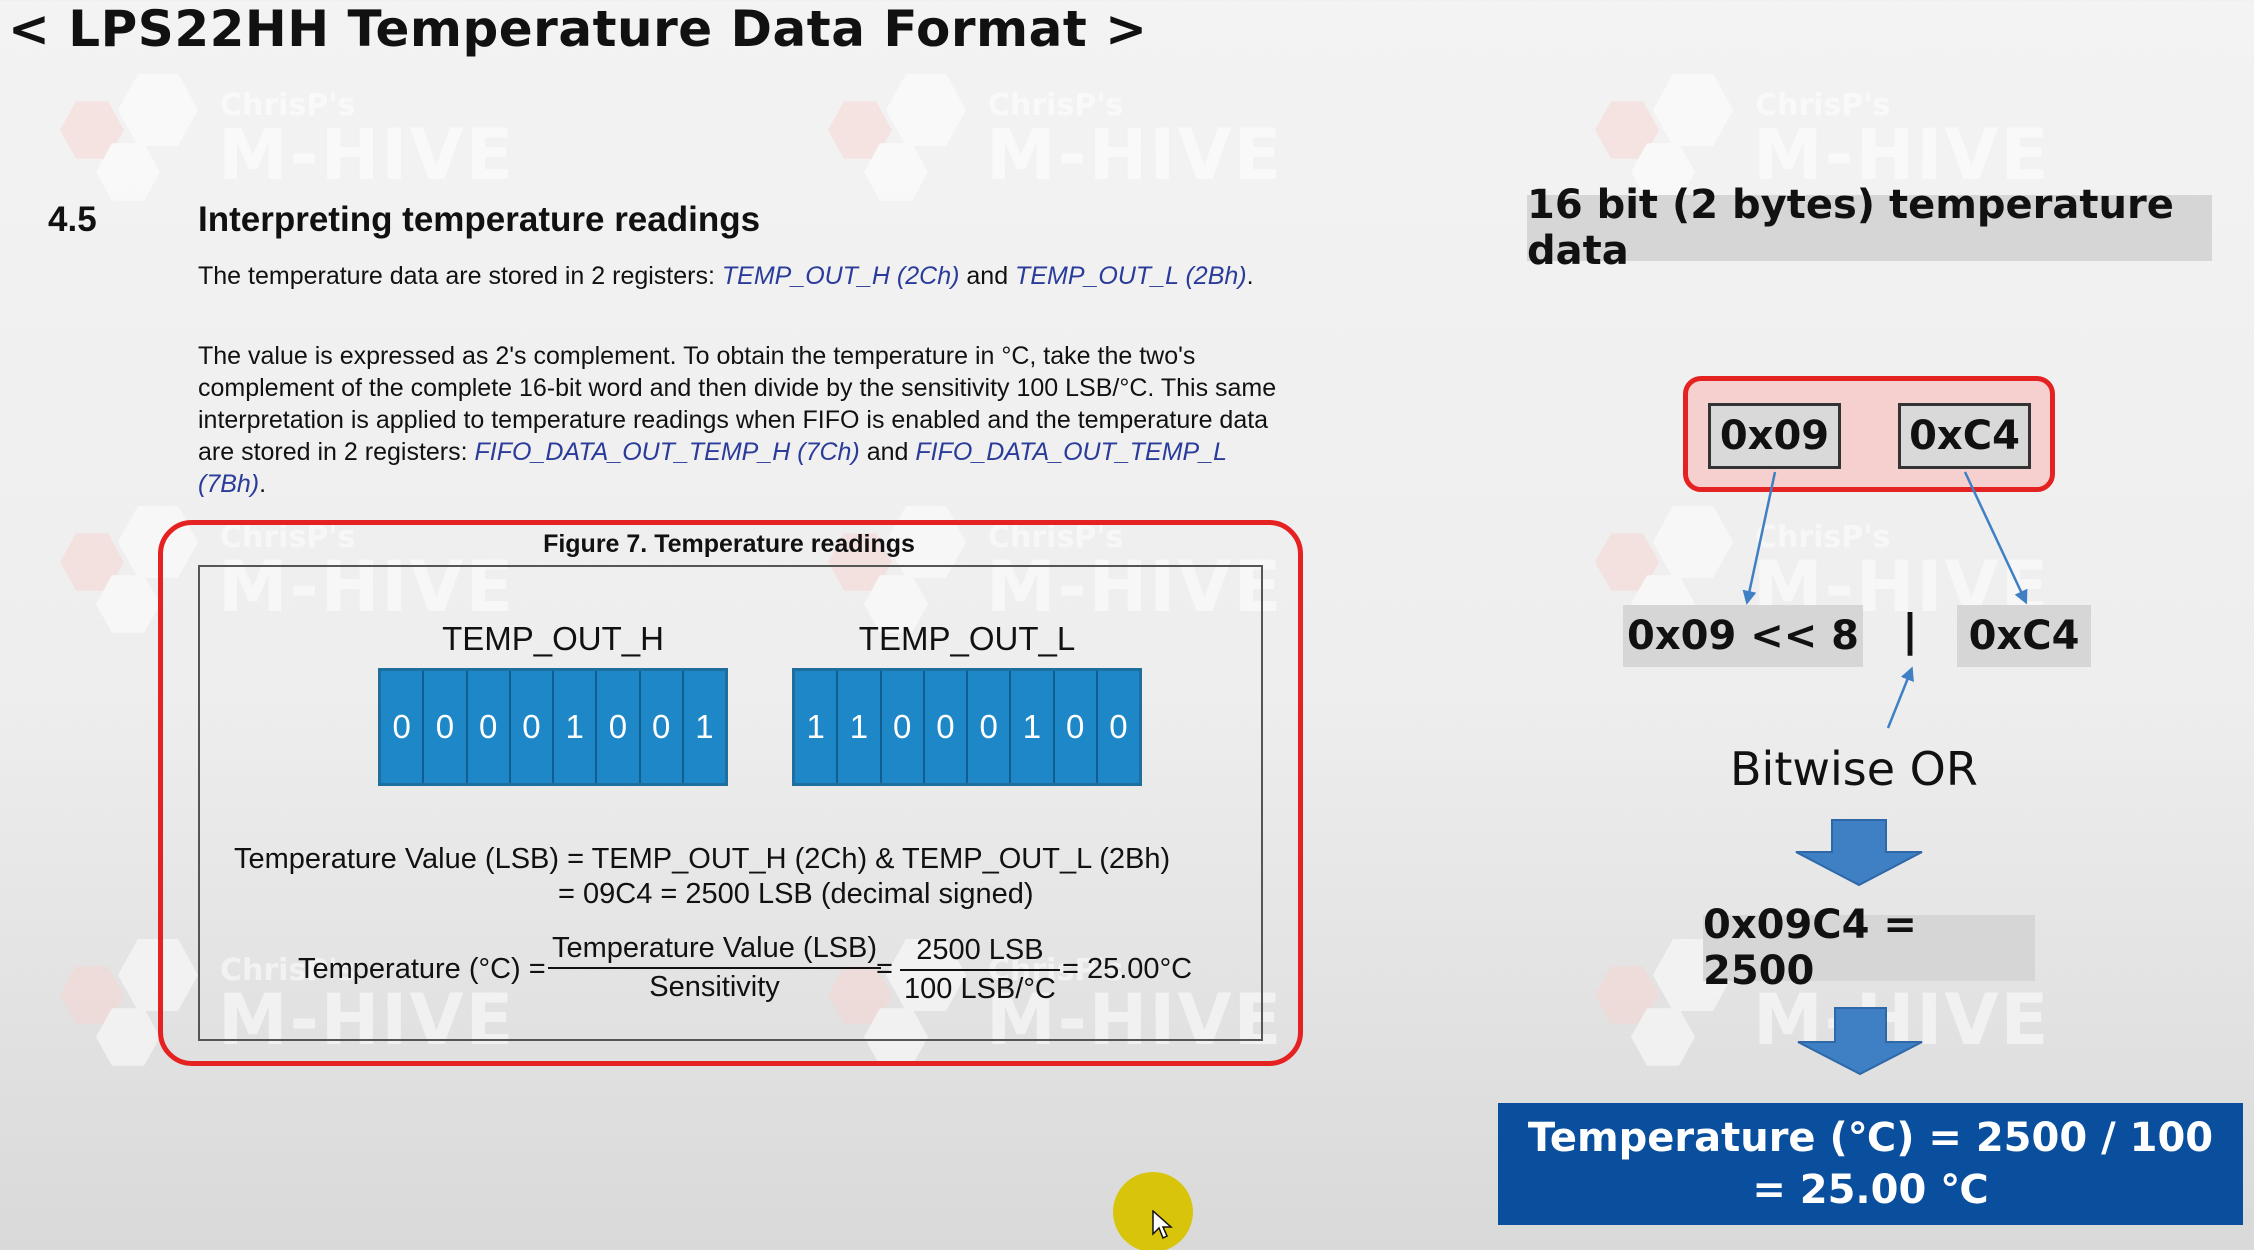 This screenshot has width=2254, height=1250. I want to click on bitwise-or-label: Bitwise OR, so click(1854, 769).